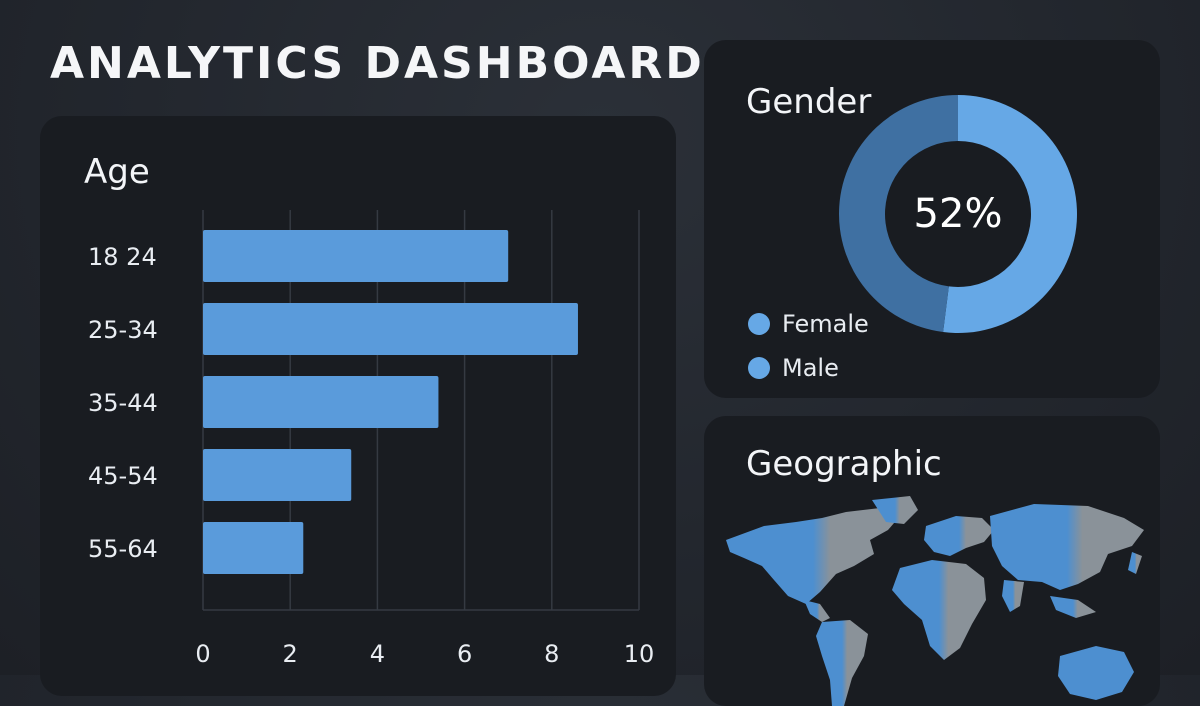 The width and height of the screenshot is (1200, 706). I want to click on geographic-title: Geographic, so click(844, 464).